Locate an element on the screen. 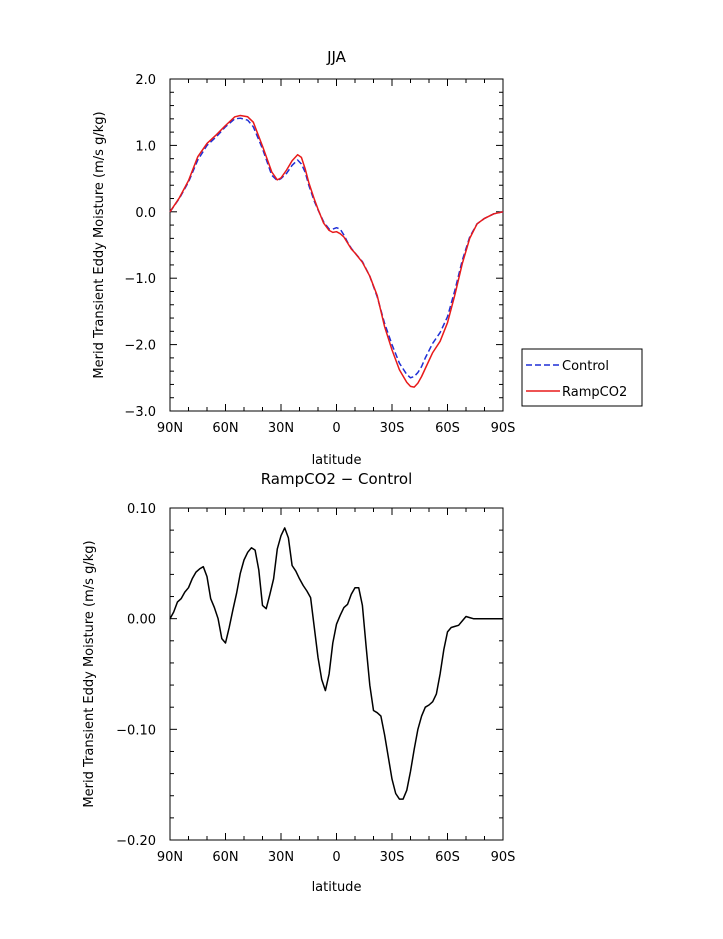 The height and width of the screenshot is (939, 723). y-tick-label: 0.0 is located at coordinates (145, 213).